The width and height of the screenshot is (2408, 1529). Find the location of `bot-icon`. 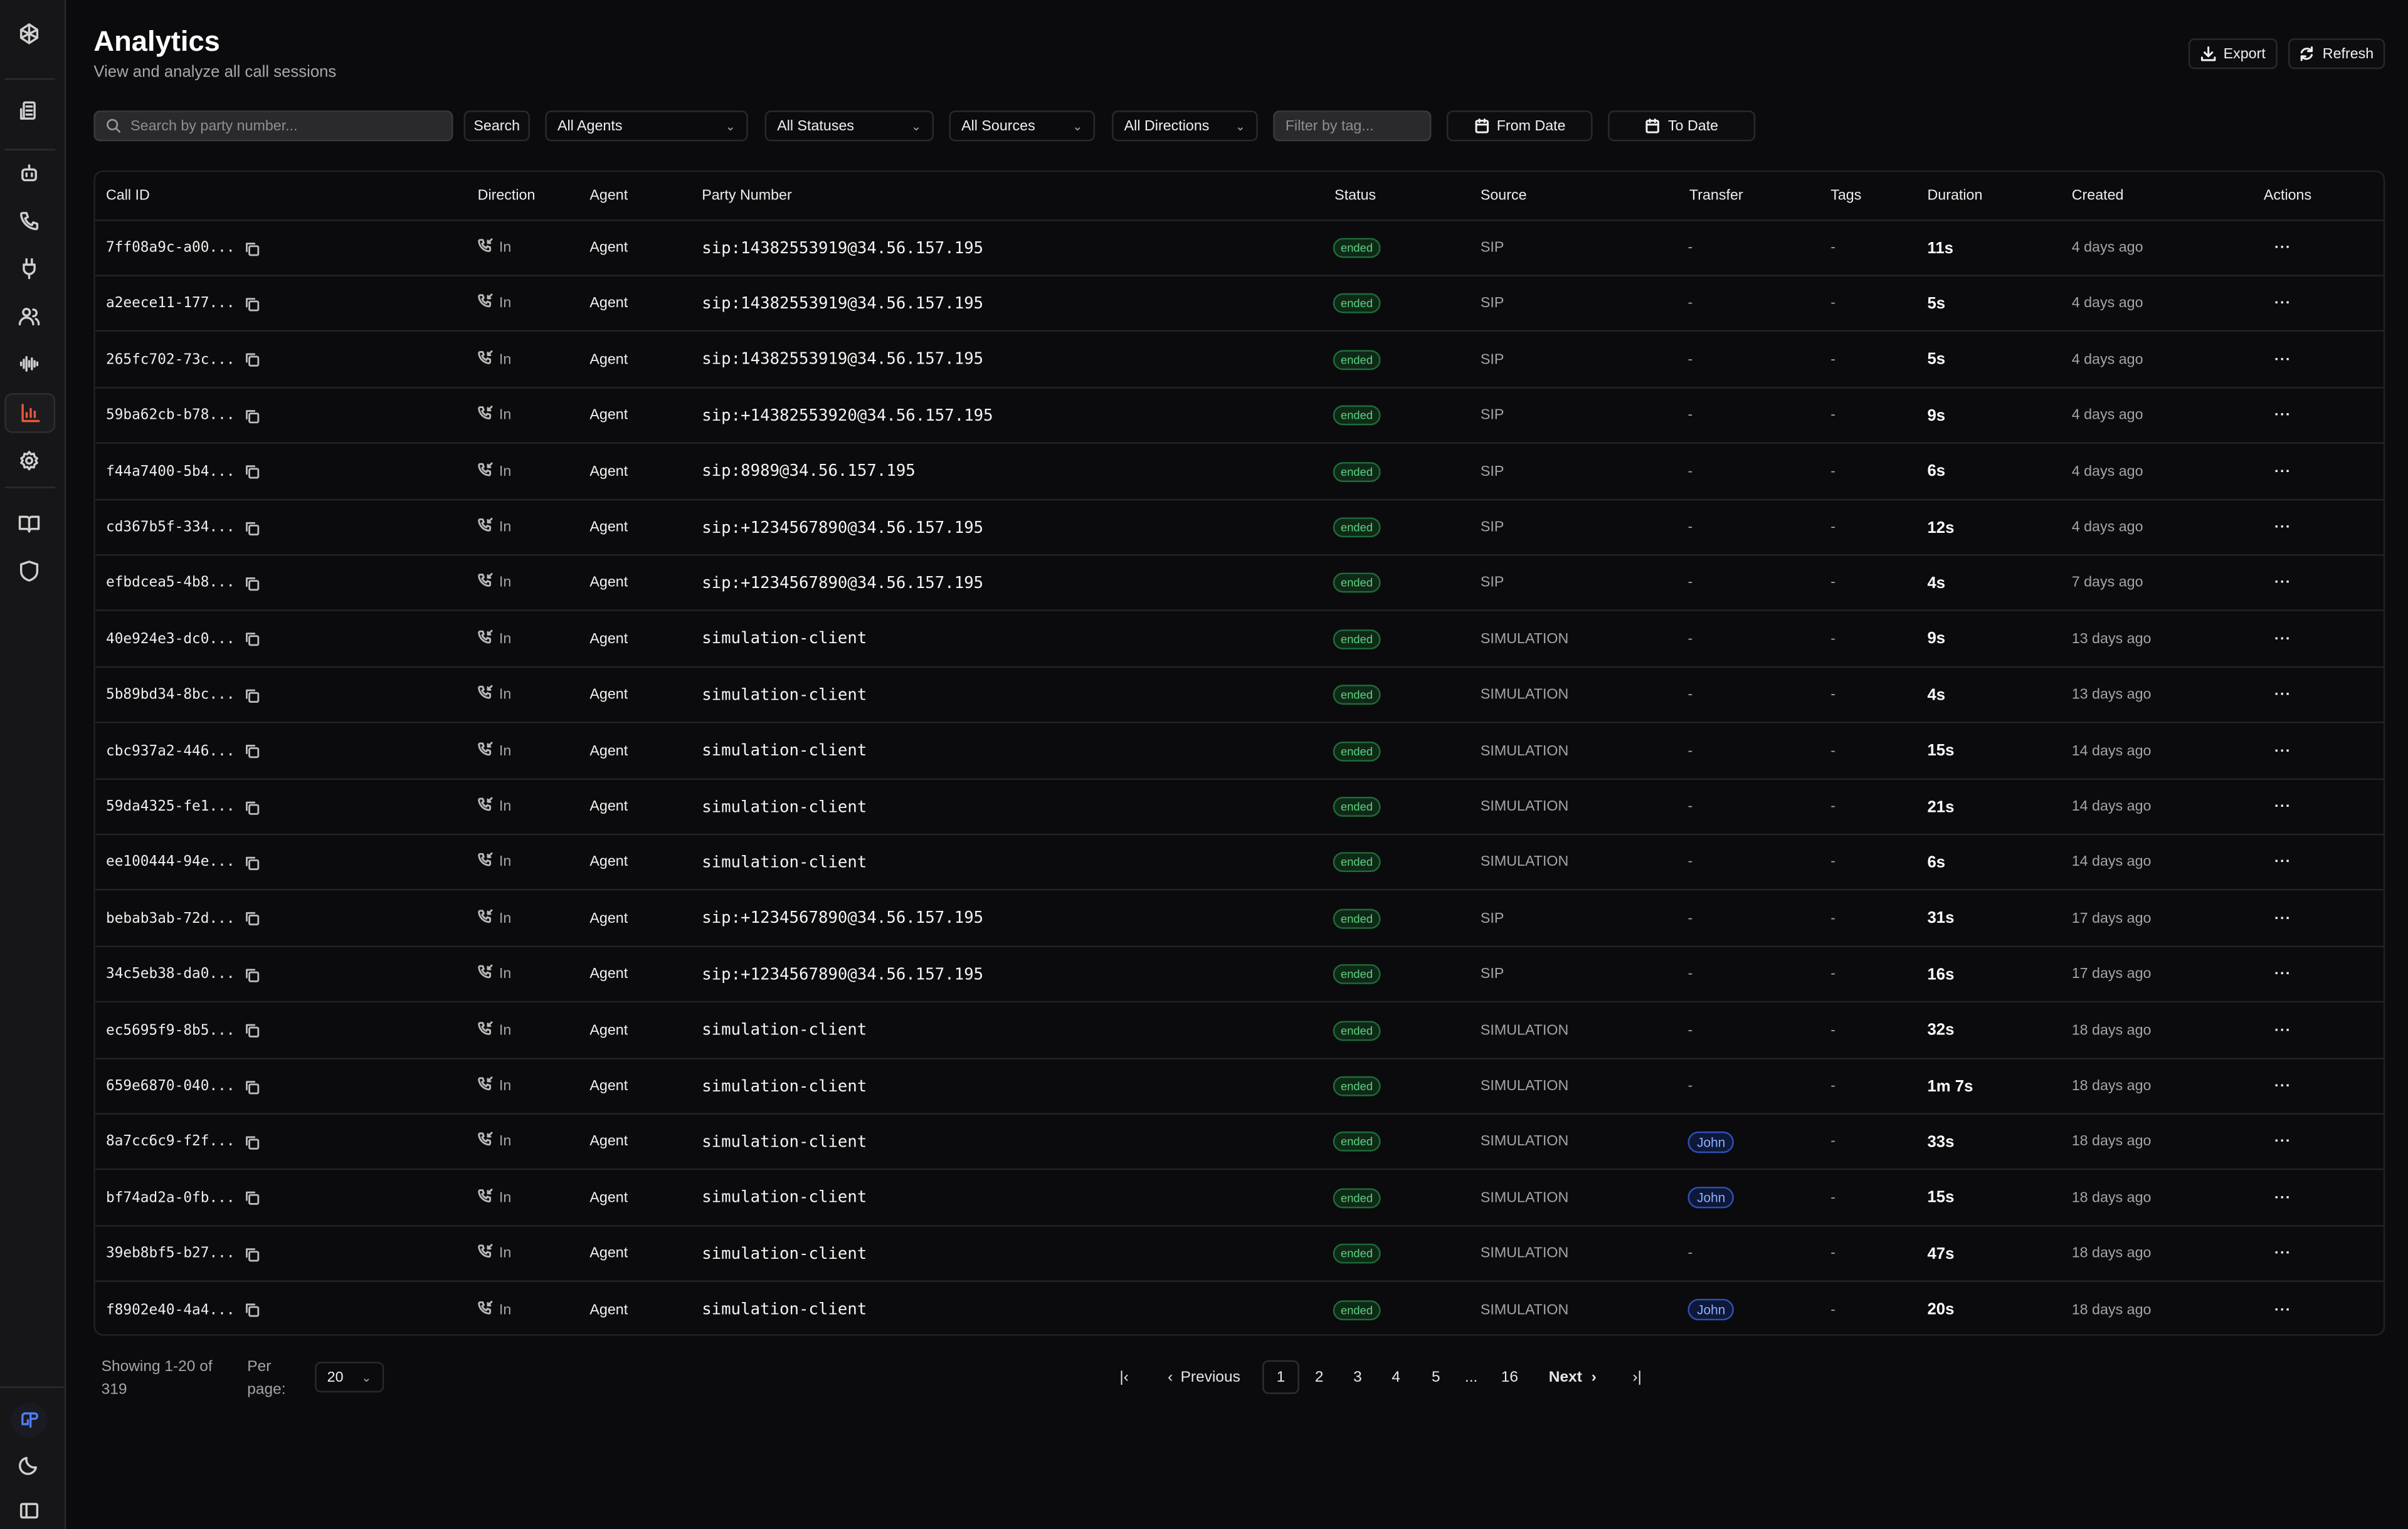

bot-icon is located at coordinates (29, 173).